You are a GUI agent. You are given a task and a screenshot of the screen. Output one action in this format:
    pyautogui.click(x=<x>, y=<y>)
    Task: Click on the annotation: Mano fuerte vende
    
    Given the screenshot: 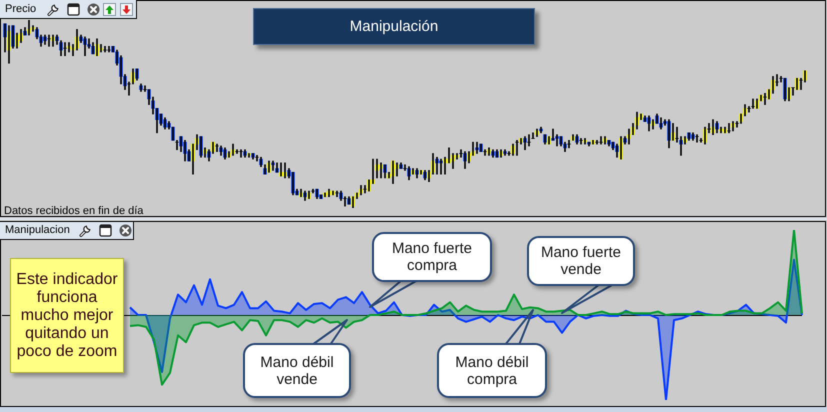 What is the action you would take?
    pyautogui.click(x=581, y=261)
    